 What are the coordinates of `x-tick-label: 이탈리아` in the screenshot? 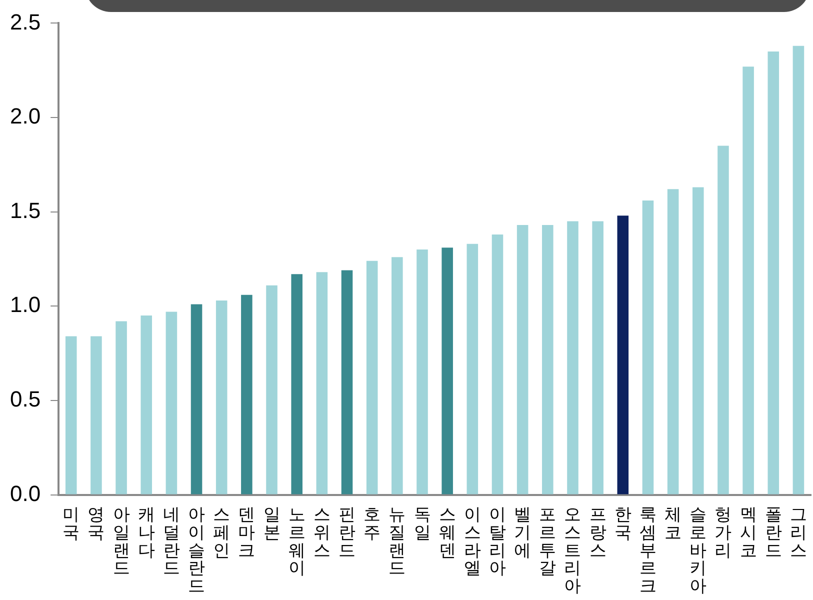 It's located at (497, 542).